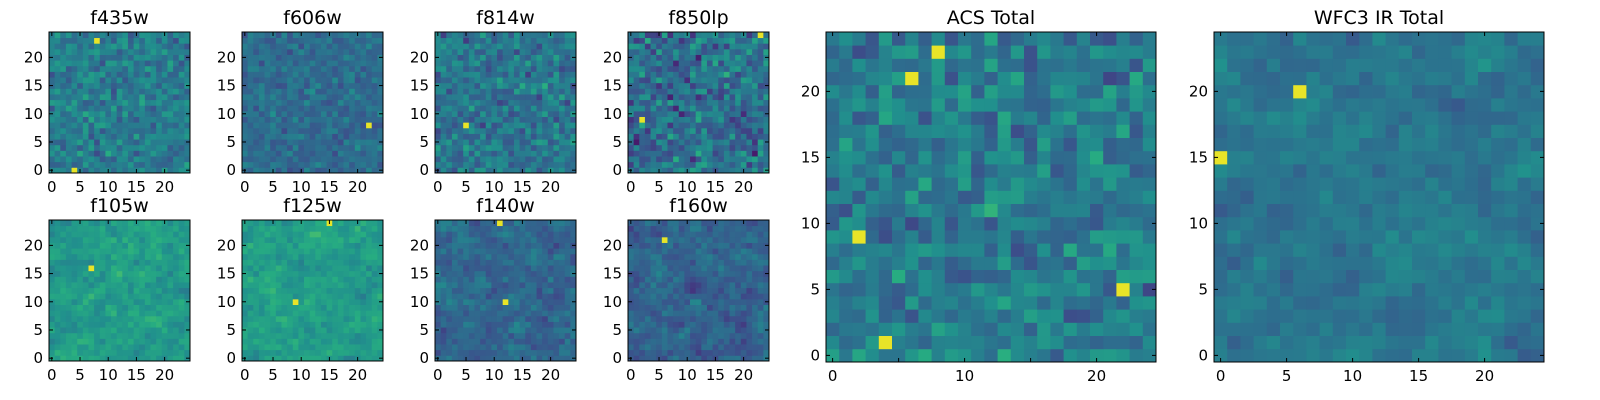 The width and height of the screenshot is (1600, 400). What do you see at coordinates (743, 187) in the screenshot?
I see `x-tick-label: 20` at bounding box center [743, 187].